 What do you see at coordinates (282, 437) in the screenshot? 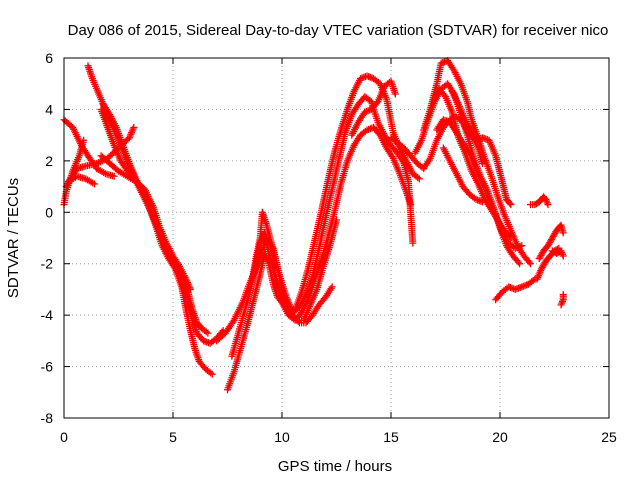
I see `x-tick-label: 10` at bounding box center [282, 437].